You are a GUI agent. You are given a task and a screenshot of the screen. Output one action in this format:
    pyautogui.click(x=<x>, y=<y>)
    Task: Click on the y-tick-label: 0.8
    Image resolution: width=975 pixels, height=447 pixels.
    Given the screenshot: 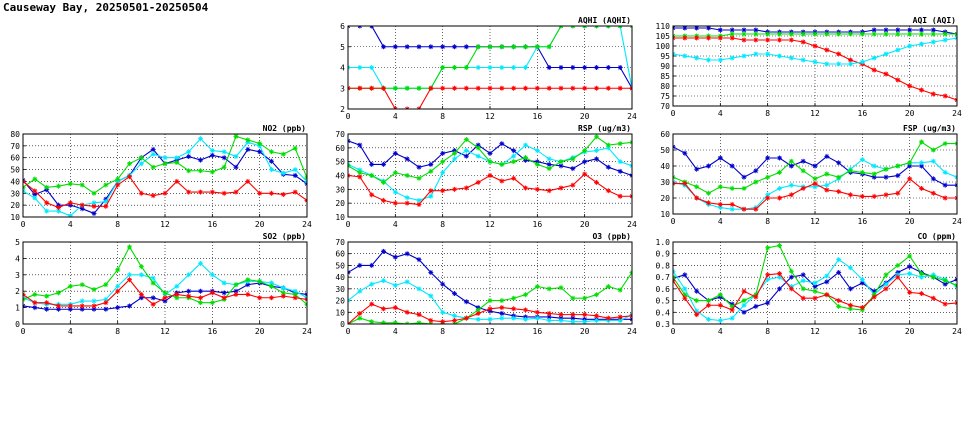 What is the action you would take?
    pyautogui.click(x=663, y=265)
    